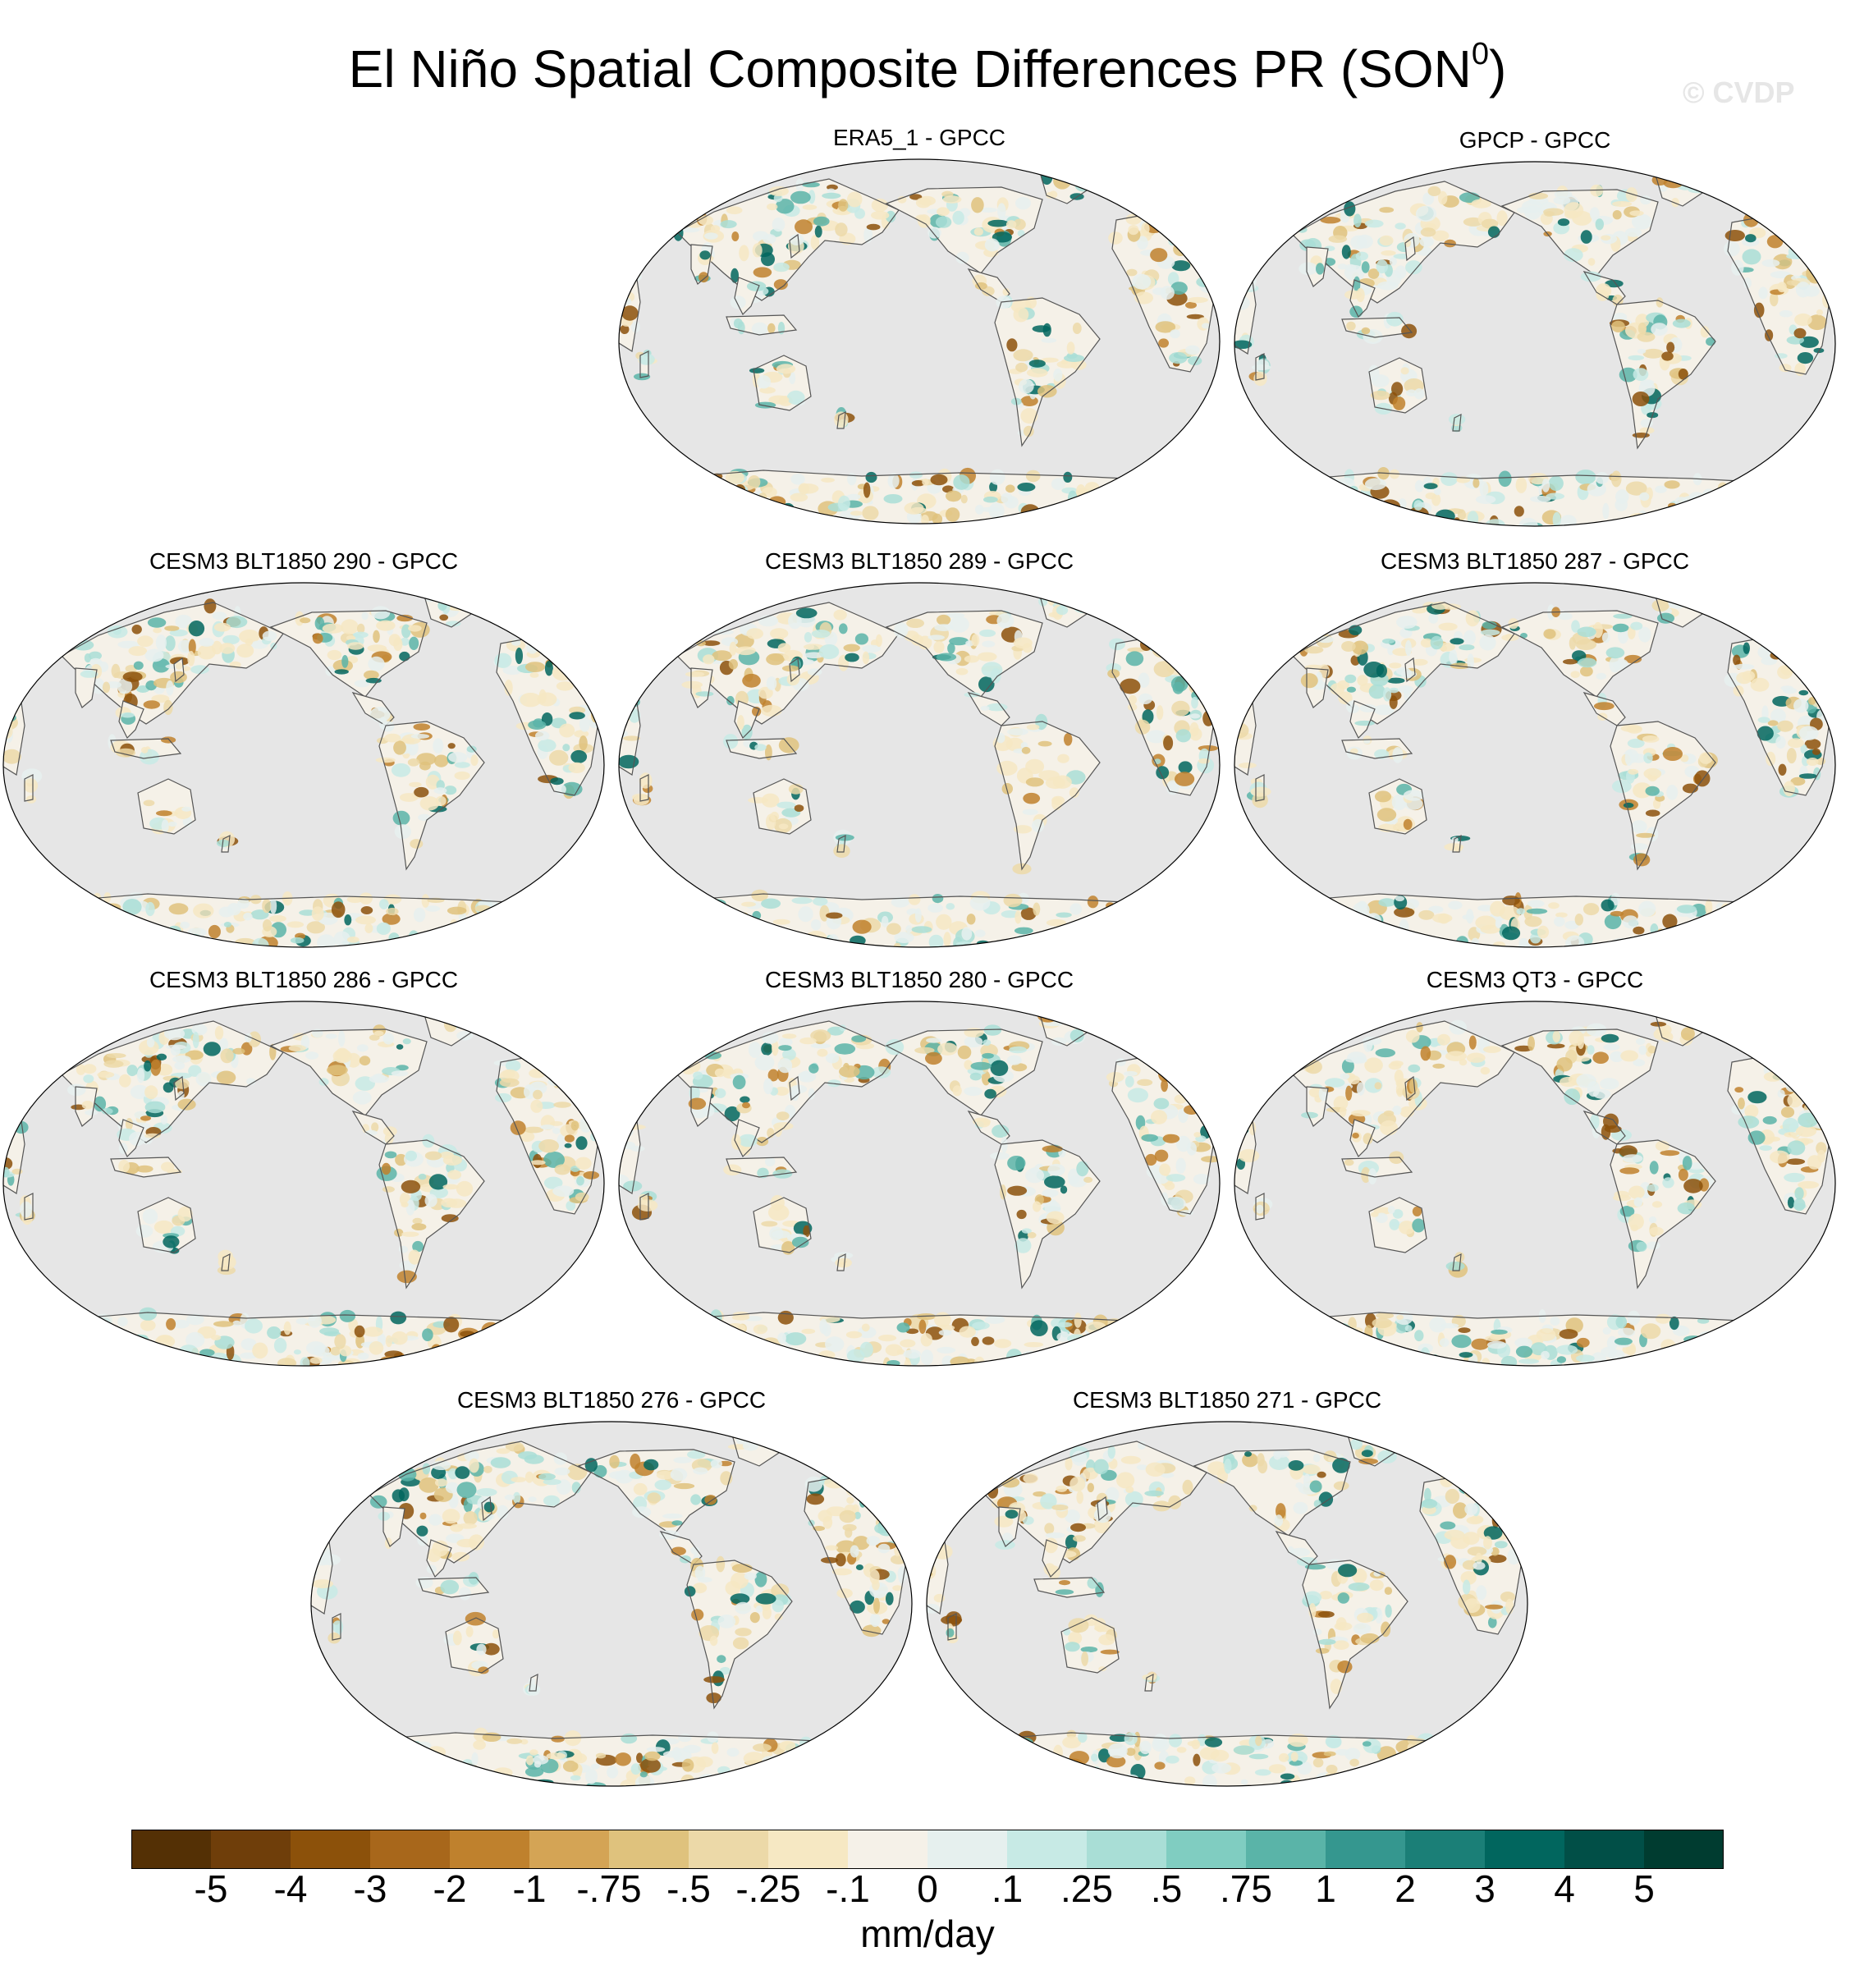  Describe the element at coordinates (919, 341) in the screenshot. I see `map-border` at that location.